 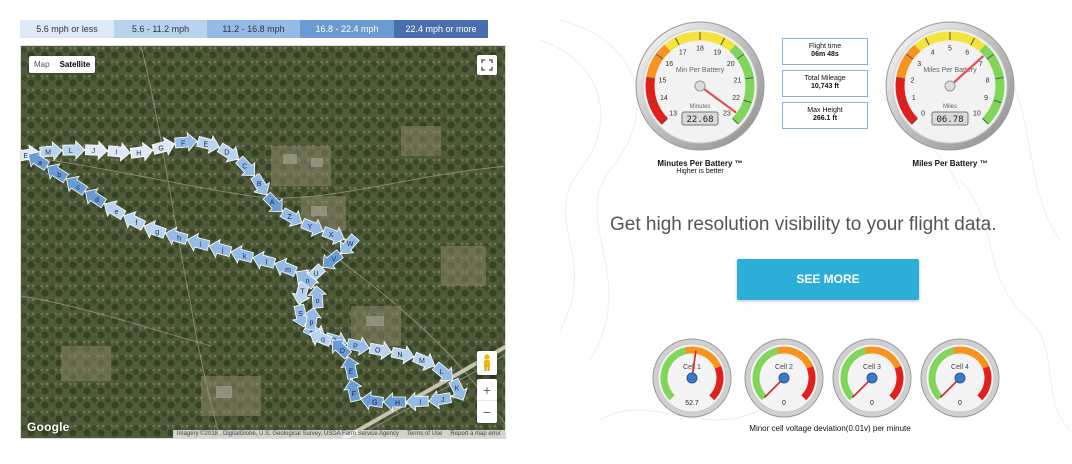 I want to click on map-type-map-button: Map, so click(x=42, y=64).